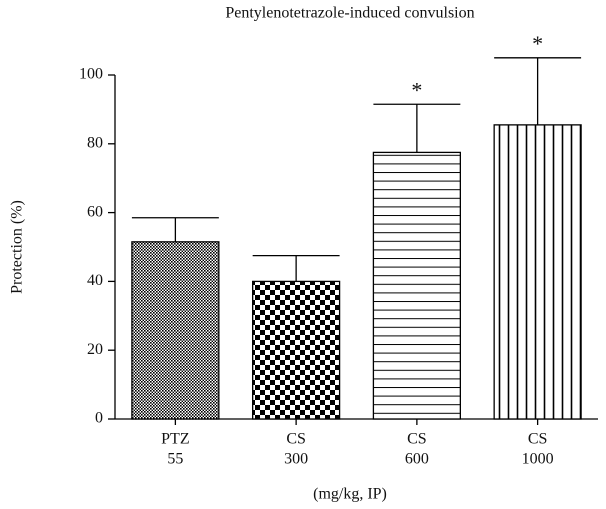  What do you see at coordinates (95, 349) in the screenshot?
I see `y-tick-label: 20` at bounding box center [95, 349].